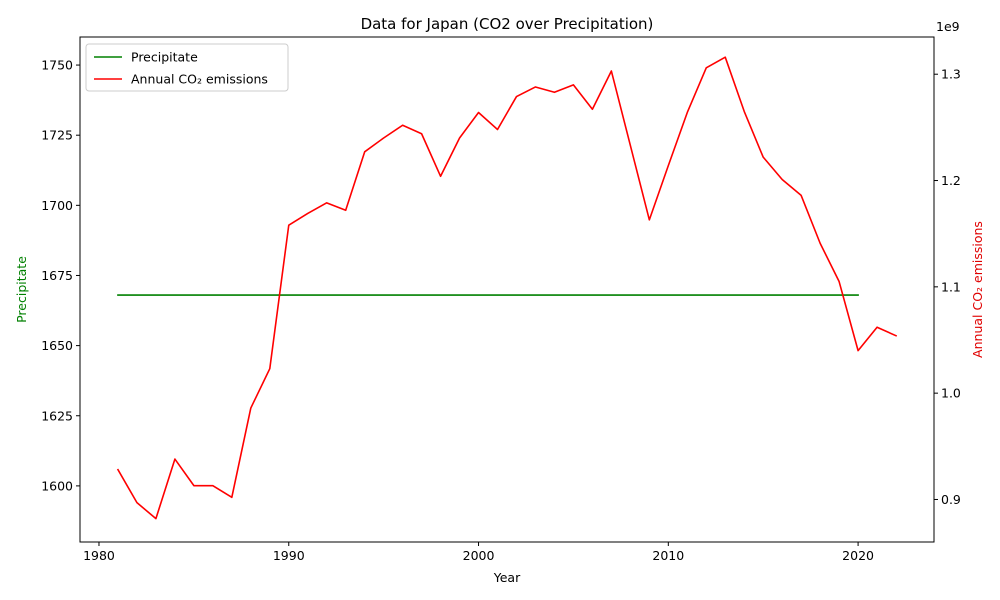 The image size is (1000, 600). I want to click on legend: Precipitate Annual CO₂ emissions, so click(187, 67).